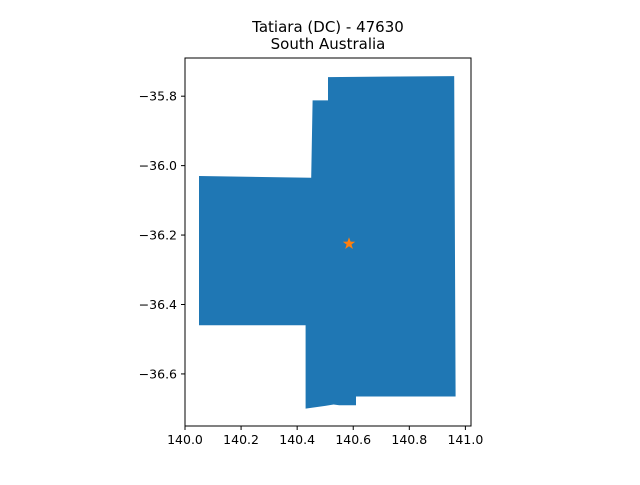  What do you see at coordinates (353, 439) in the screenshot?
I see `x-tick-label: 140.6` at bounding box center [353, 439].